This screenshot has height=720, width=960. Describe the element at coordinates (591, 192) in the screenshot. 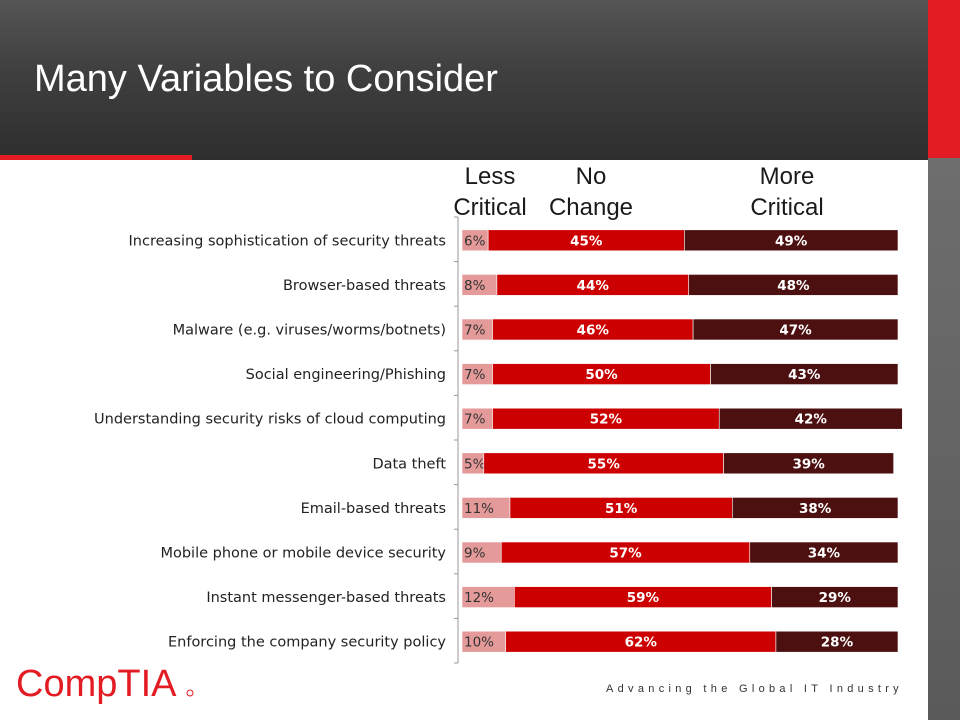

I see `column-header-no-change: No Change` at that location.